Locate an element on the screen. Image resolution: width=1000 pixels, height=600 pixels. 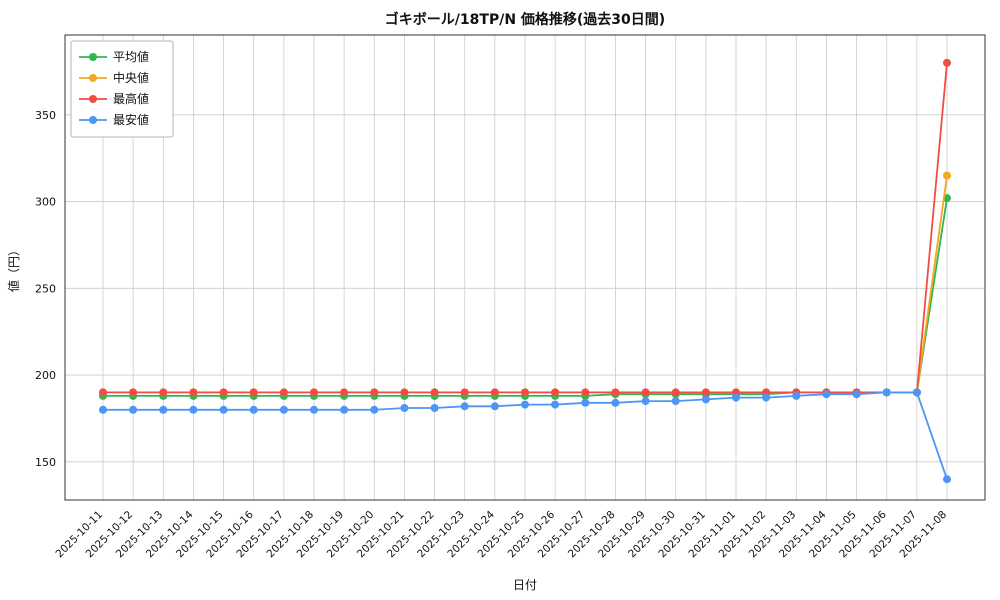
y-tick-label: 150 is located at coordinates (45, 462).